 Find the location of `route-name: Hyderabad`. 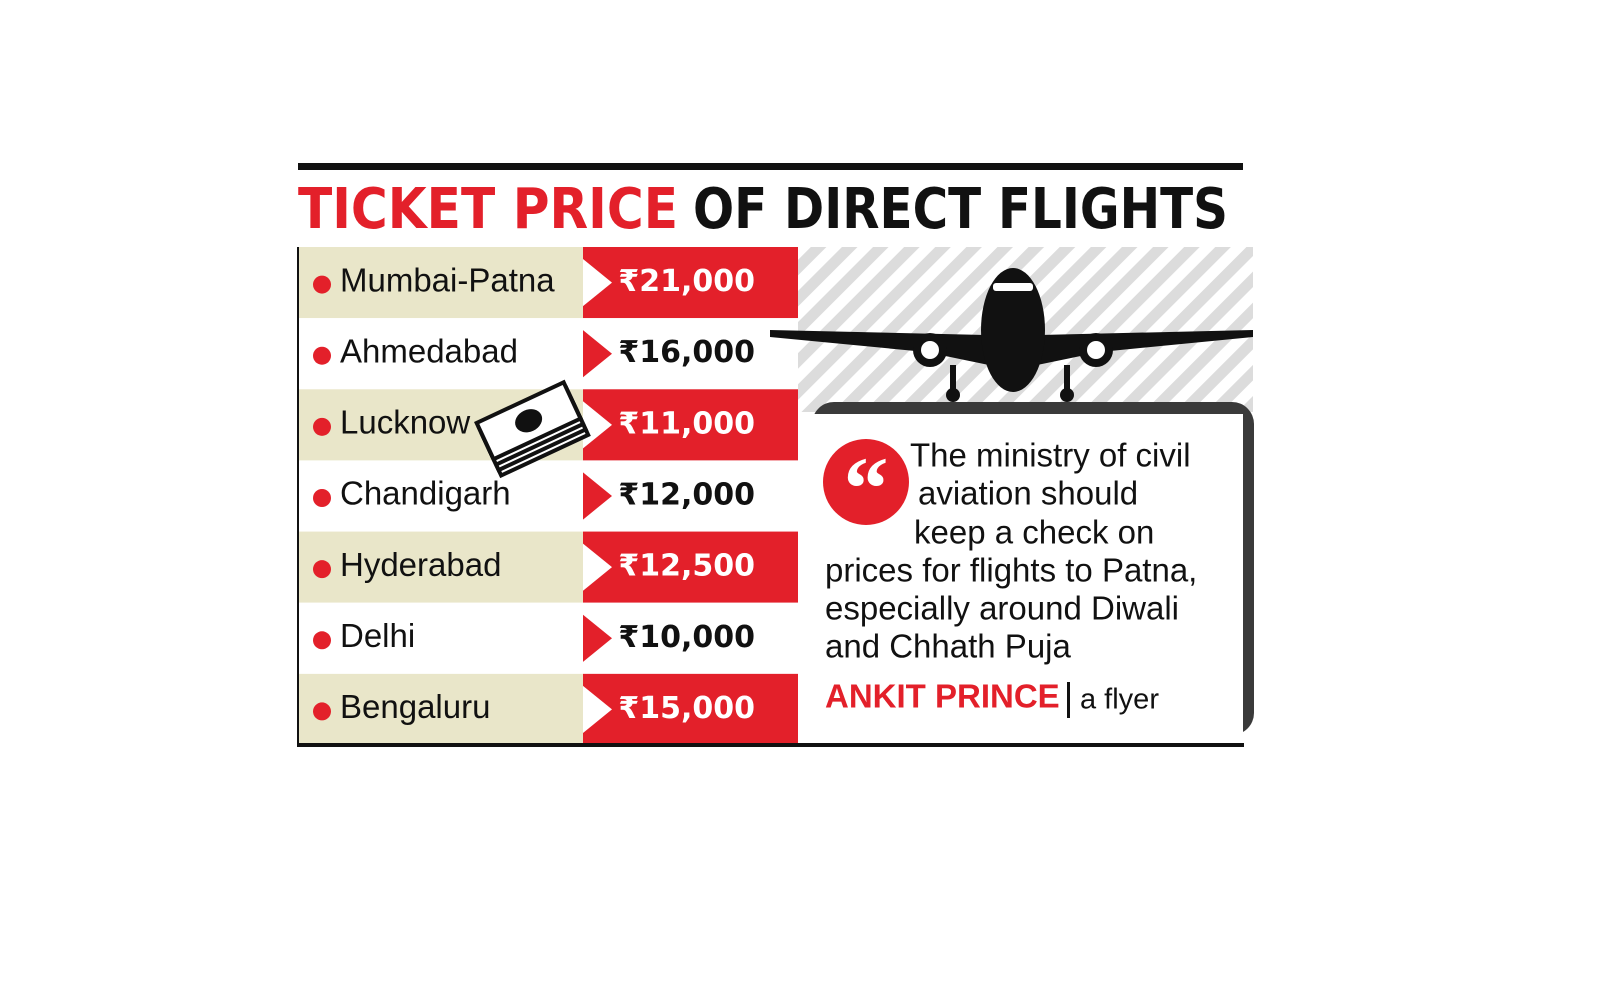

route-name: Hyderabad is located at coordinates (420, 564).